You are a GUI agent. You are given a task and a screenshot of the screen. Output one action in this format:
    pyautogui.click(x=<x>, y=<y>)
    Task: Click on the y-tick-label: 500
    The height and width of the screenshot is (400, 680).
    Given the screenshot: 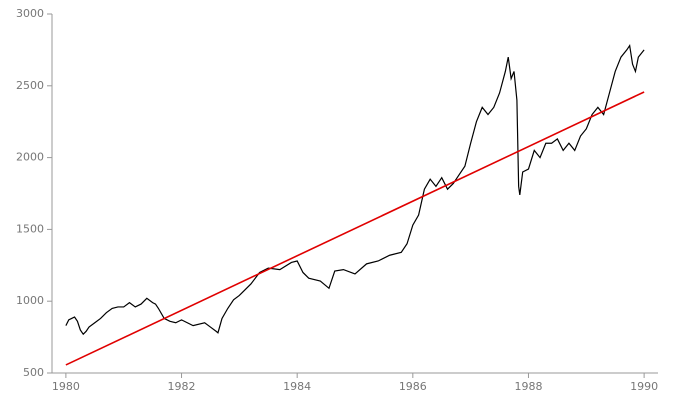 What is the action you would take?
    pyautogui.click(x=33, y=372)
    